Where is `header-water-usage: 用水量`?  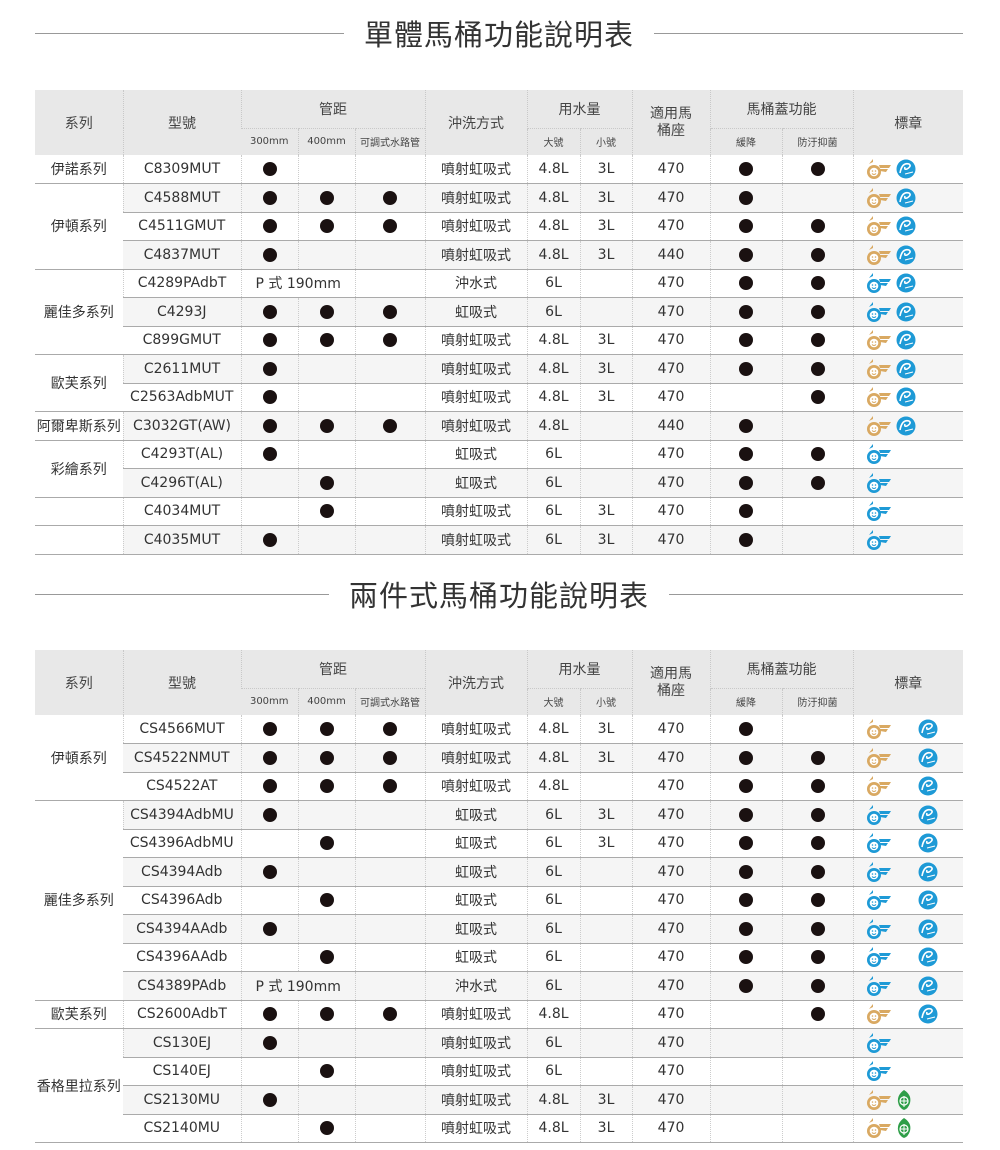
header-water-usage: 用水量 is located at coordinates (579, 109).